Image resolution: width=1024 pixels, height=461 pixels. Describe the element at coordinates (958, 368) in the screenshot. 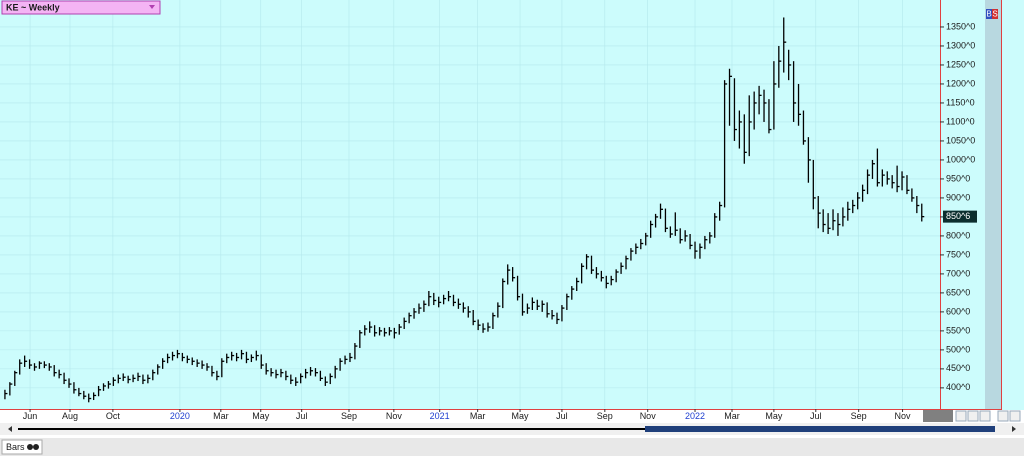

I see `y-tick-label: 450^0` at that location.